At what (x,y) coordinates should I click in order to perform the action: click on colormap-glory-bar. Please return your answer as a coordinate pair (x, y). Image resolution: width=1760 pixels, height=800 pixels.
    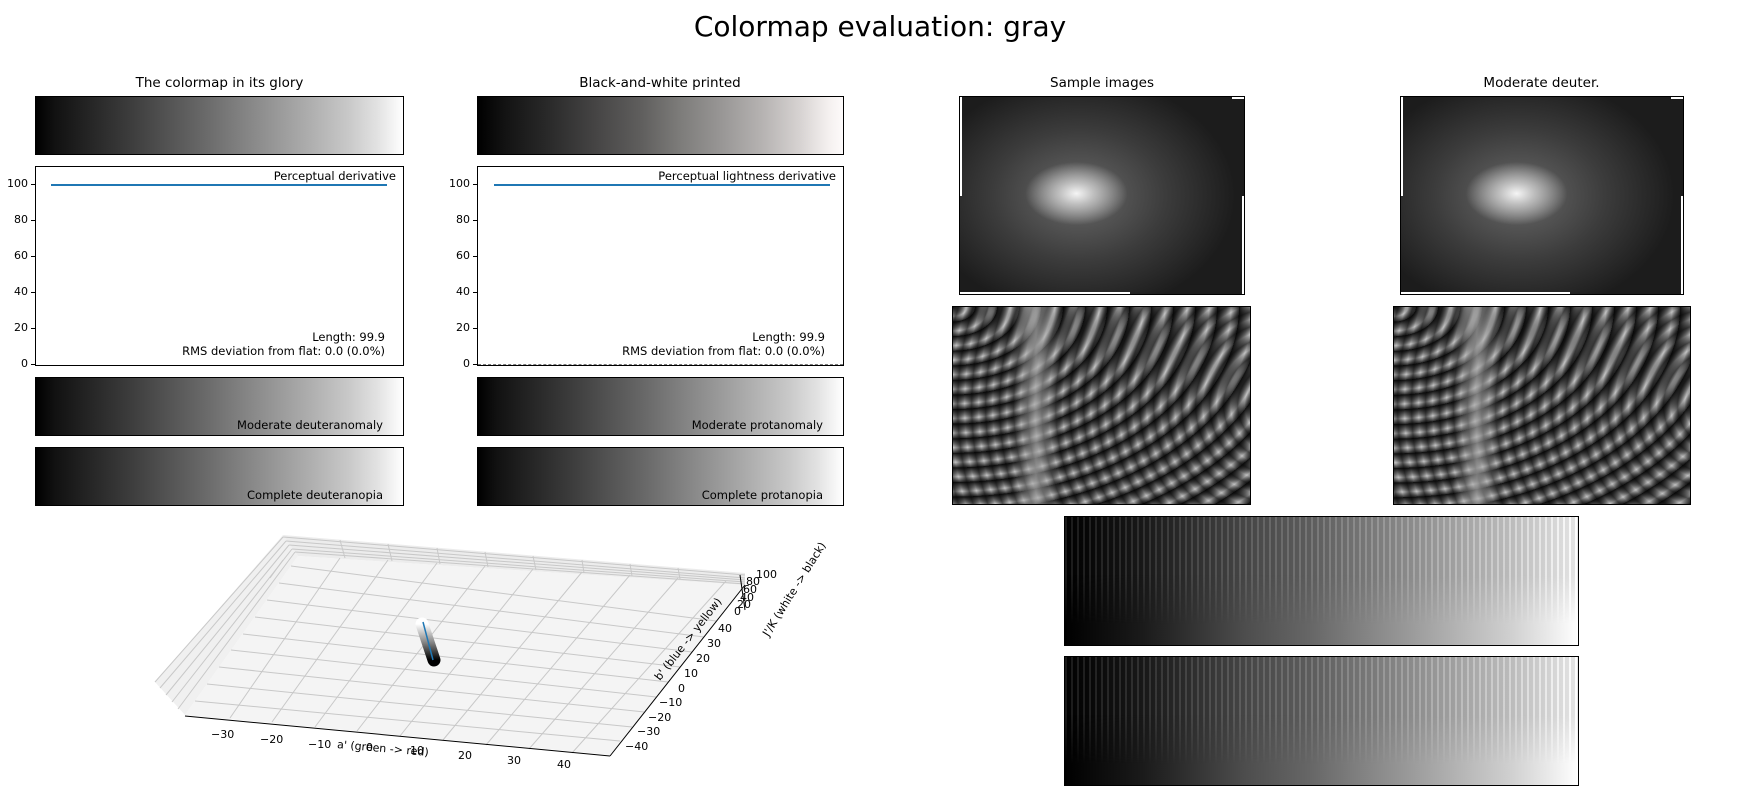
    Looking at the image, I should click on (219, 125).